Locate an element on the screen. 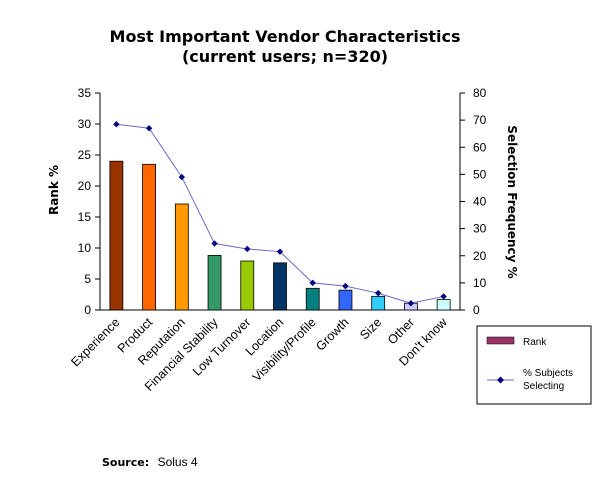 The image size is (600, 497). source-label: Source: is located at coordinates (125, 462).